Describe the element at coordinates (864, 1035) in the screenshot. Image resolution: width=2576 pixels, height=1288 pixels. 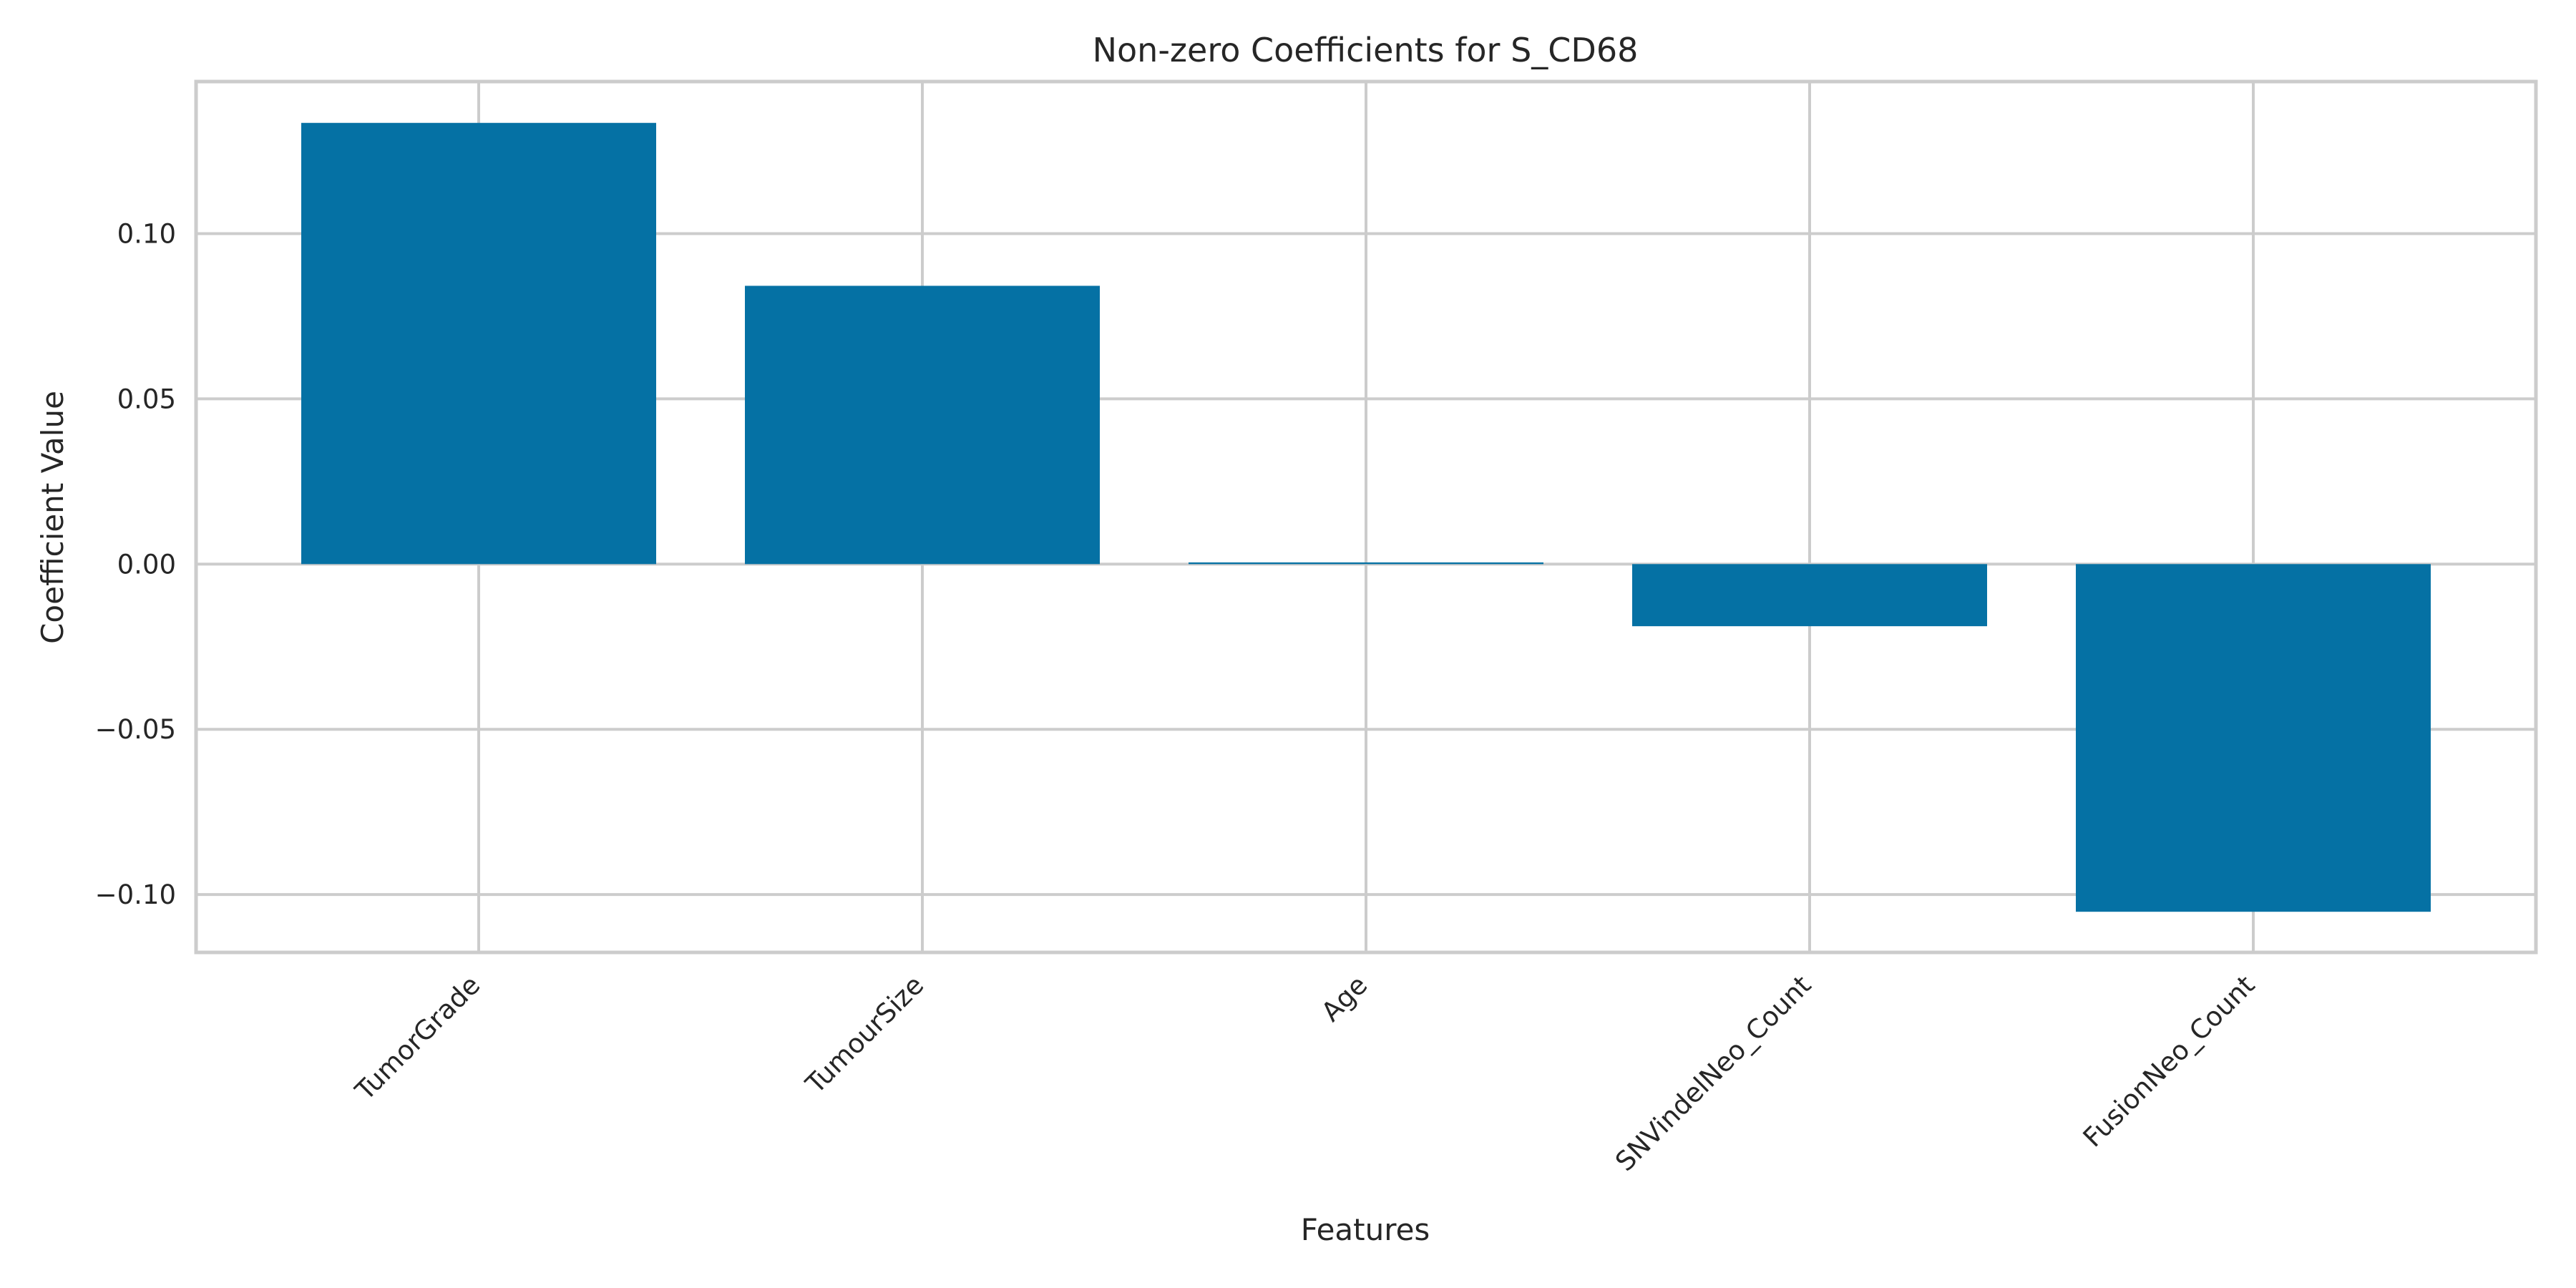
I see `x-tick-label: TumourSize` at that location.